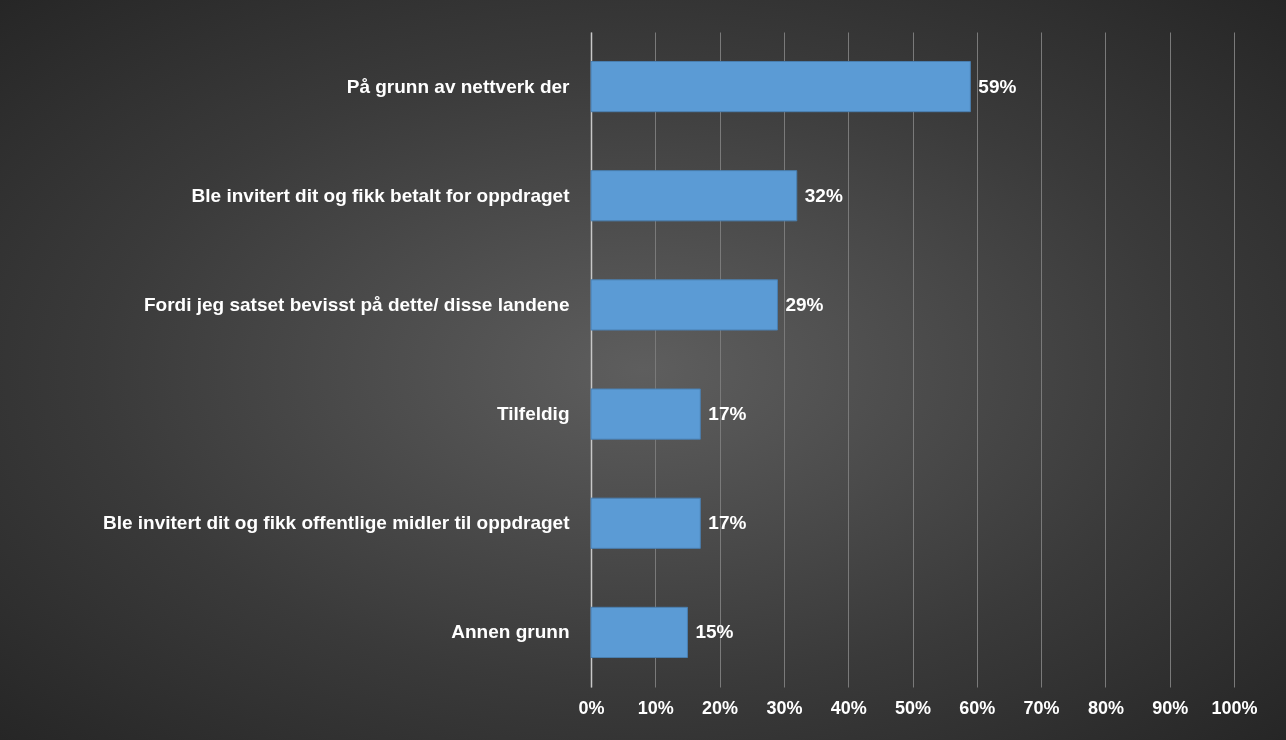  What do you see at coordinates (848, 707) in the screenshot?
I see `x-tick-label: 40%` at bounding box center [848, 707].